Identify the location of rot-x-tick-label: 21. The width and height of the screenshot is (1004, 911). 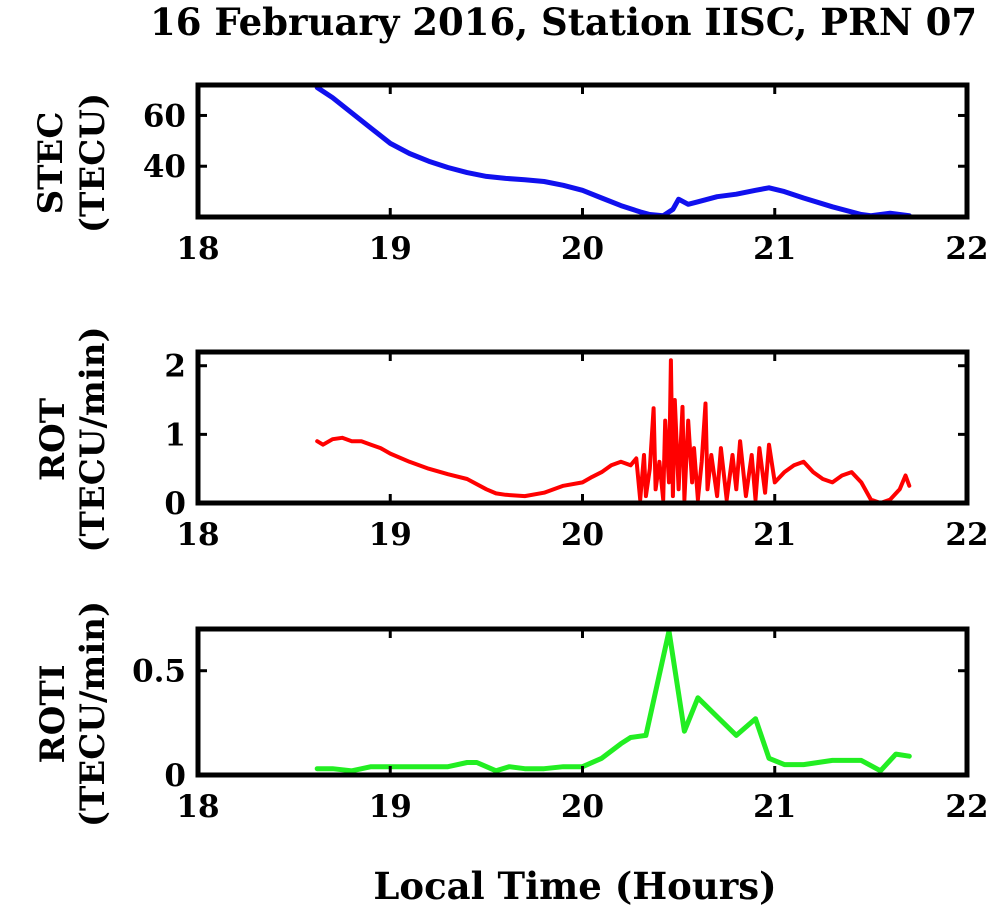
(774, 535).